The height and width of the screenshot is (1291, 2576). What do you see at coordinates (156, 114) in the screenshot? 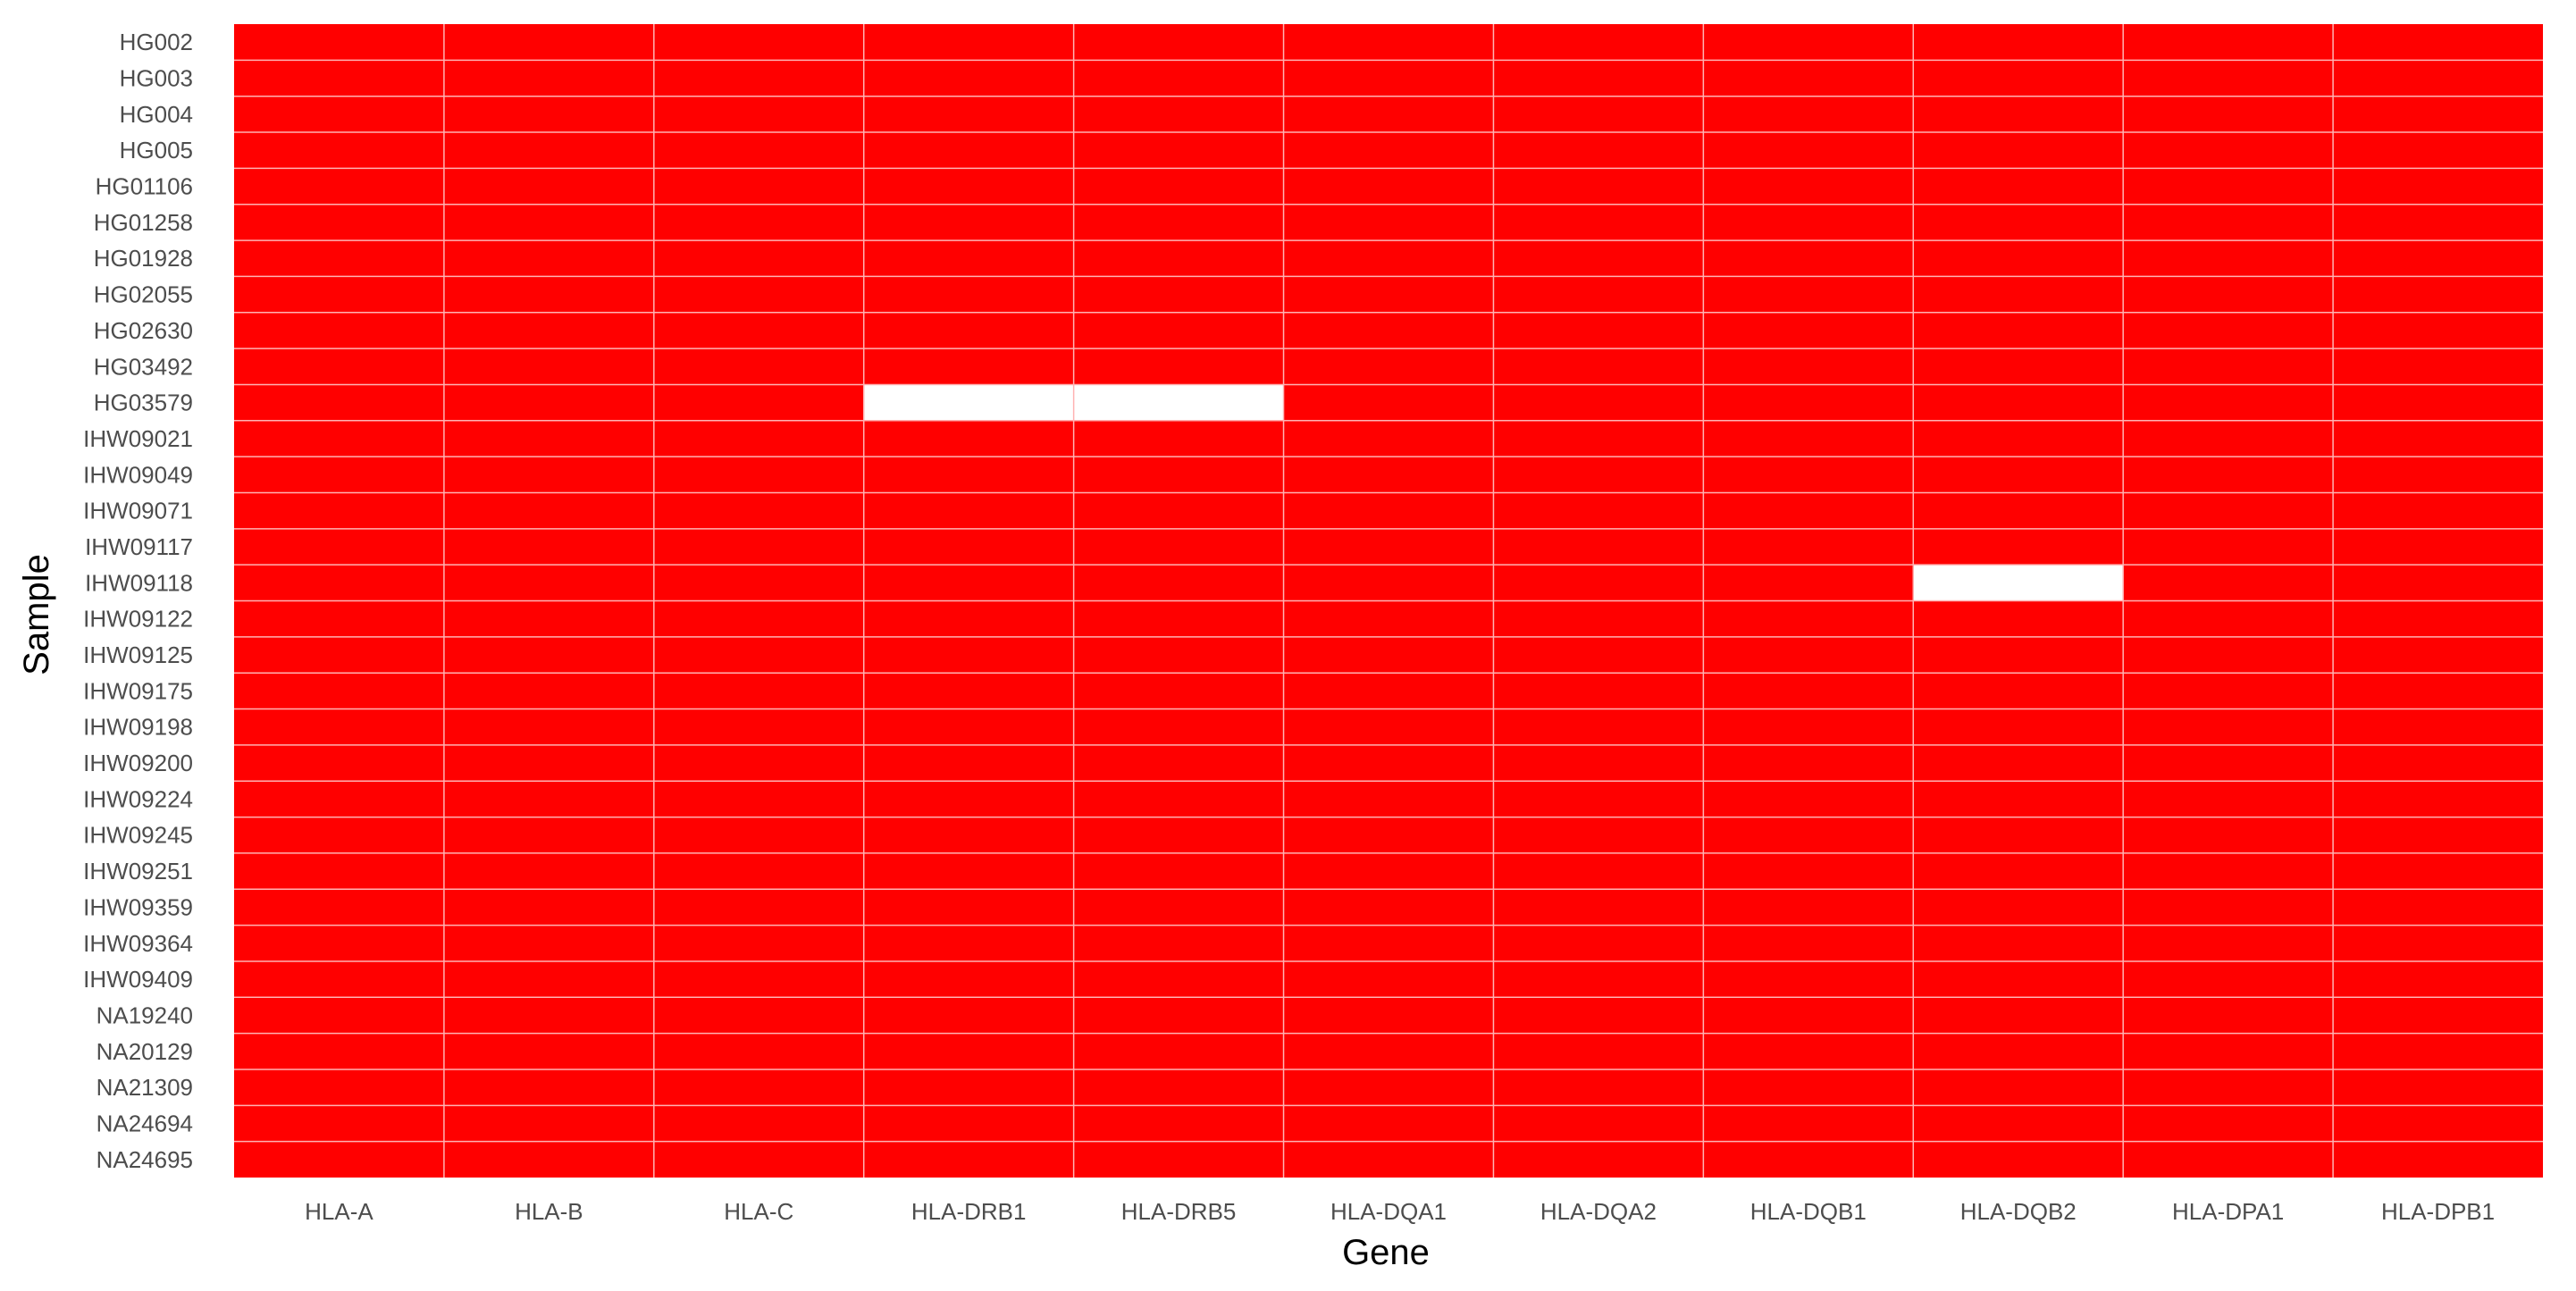
I see `y-tick-label: HG004` at bounding box center [156, 114].